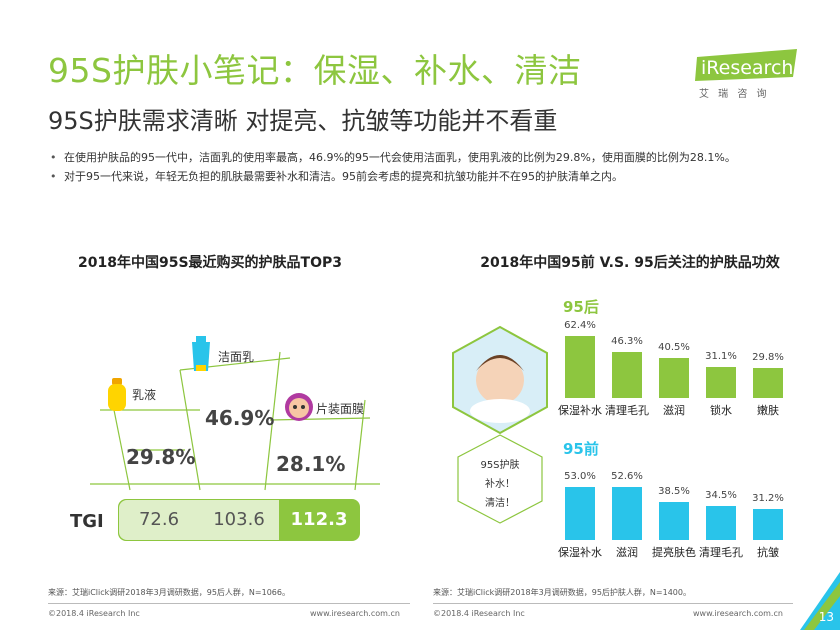  I want to click on pct-mask: 28.1%, so click(311, 464).